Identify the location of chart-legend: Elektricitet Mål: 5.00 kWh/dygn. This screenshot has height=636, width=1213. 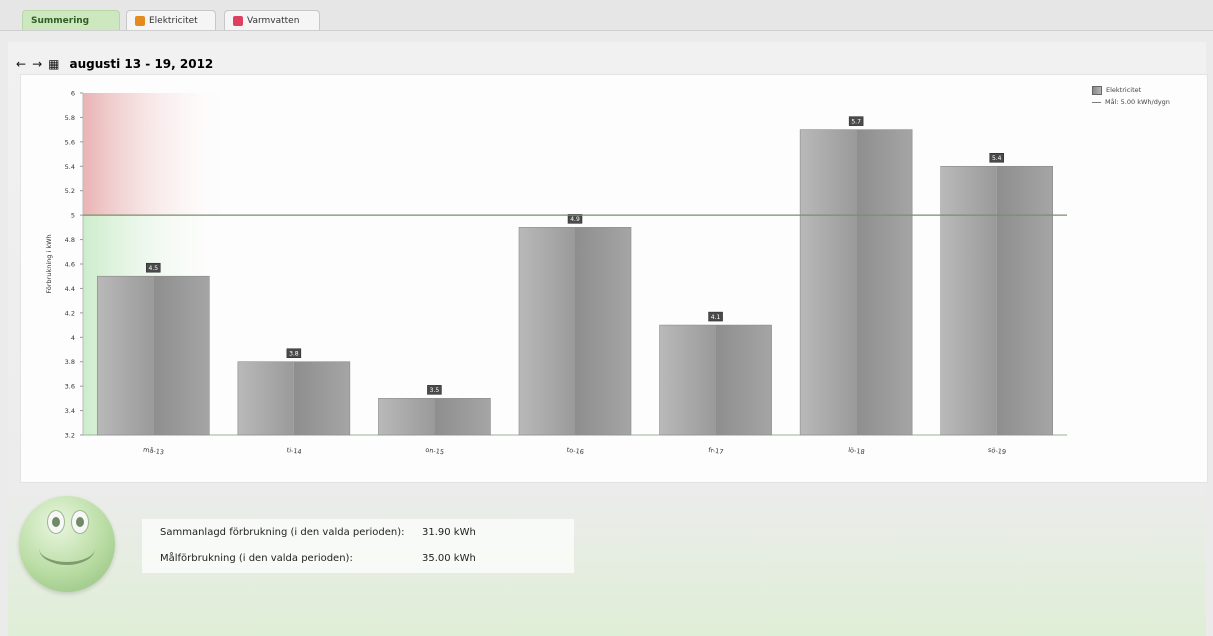
(1131, 96).